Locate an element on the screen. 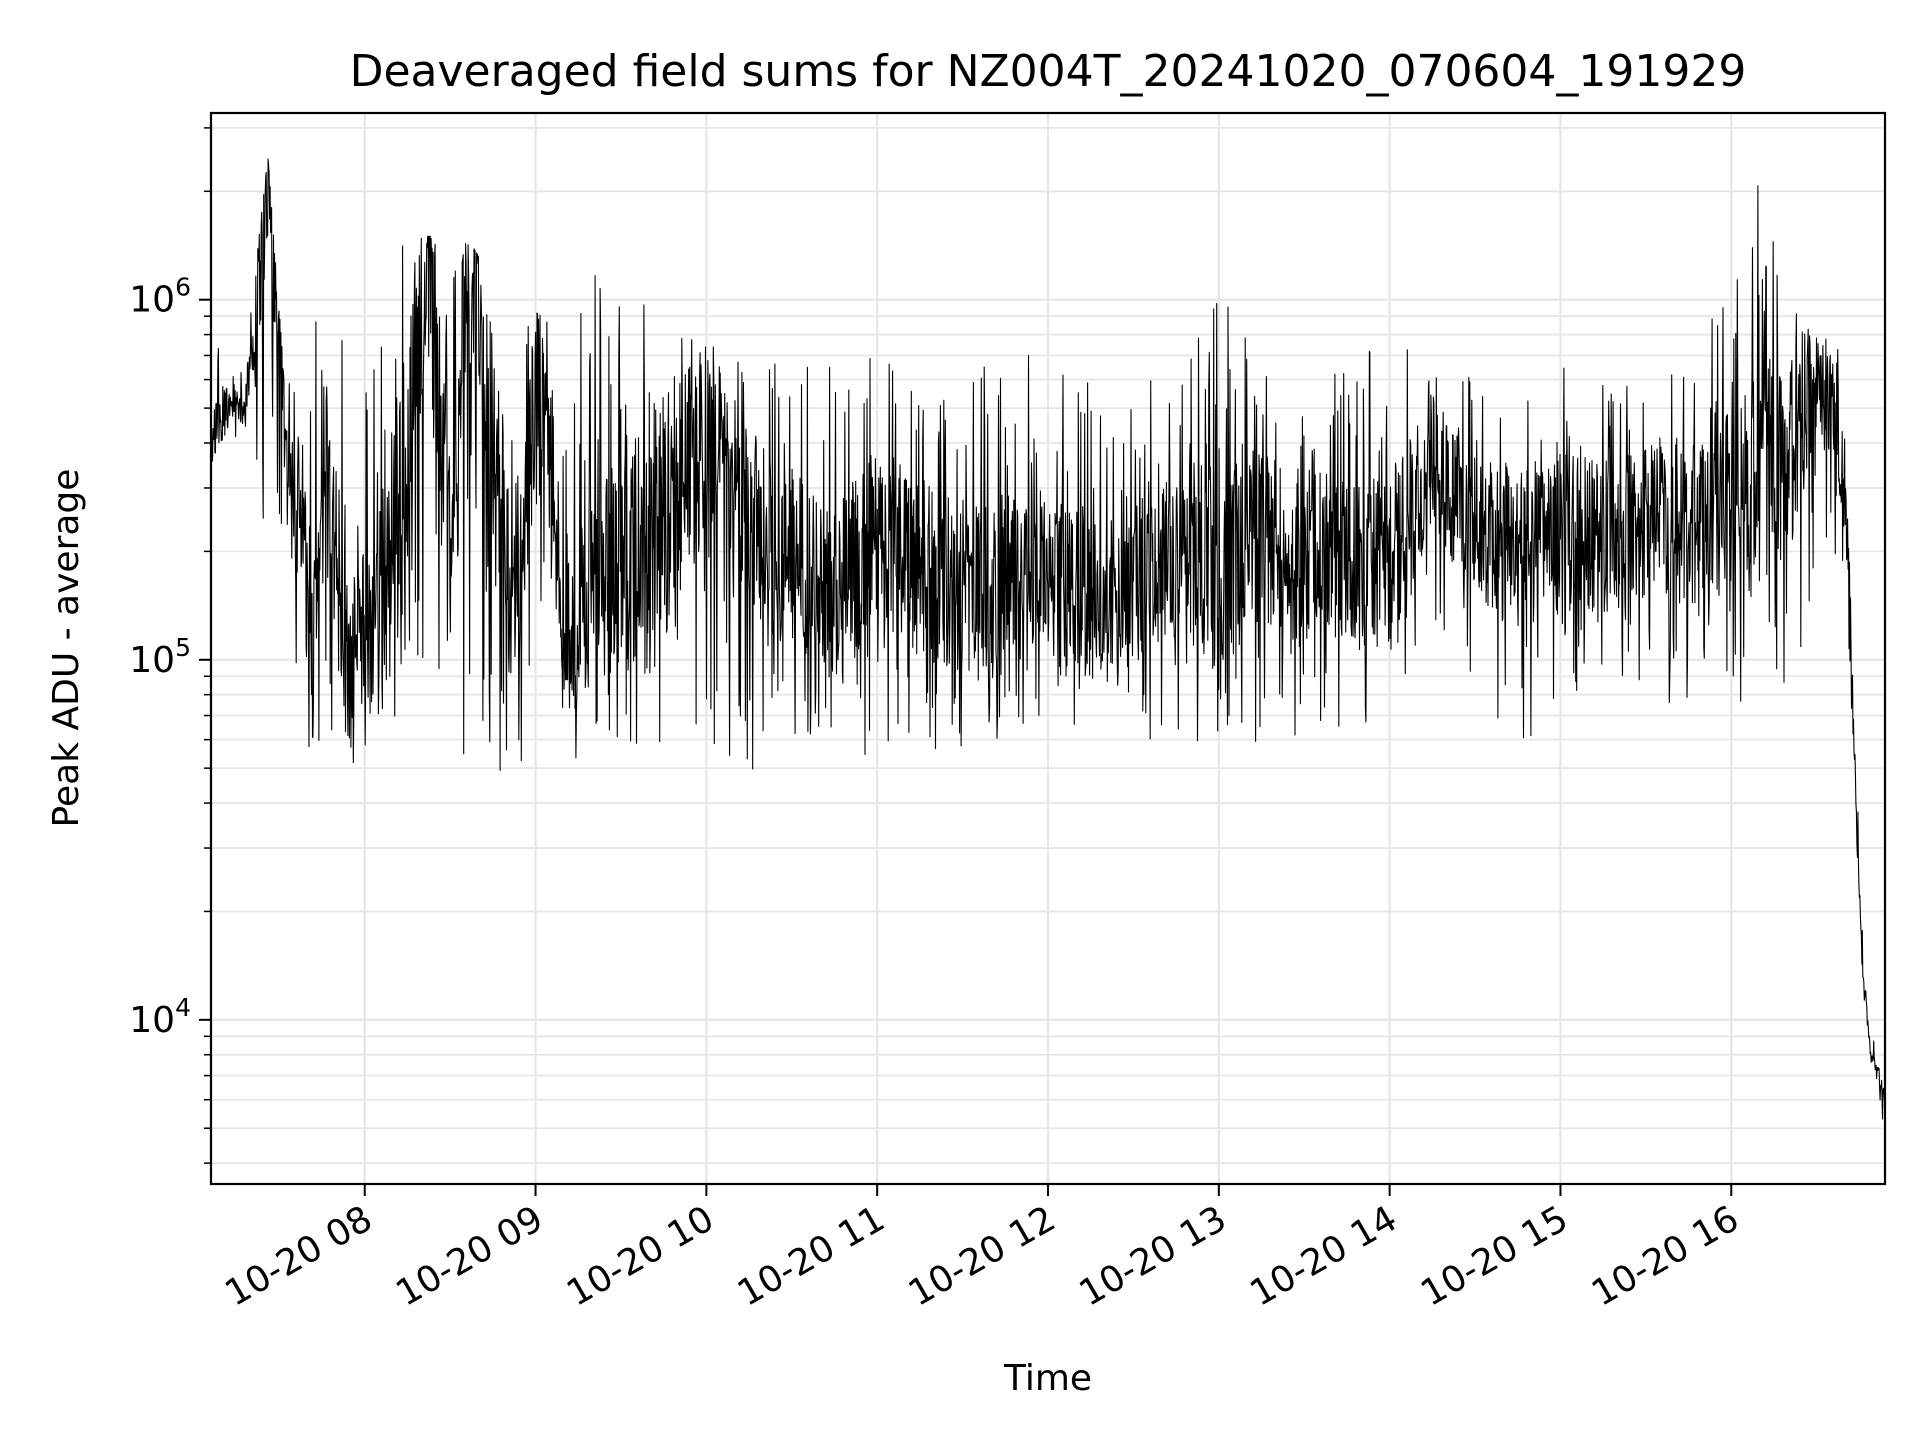  y-axis-label: Peak ADU - average is located at coordinates (66, 648).